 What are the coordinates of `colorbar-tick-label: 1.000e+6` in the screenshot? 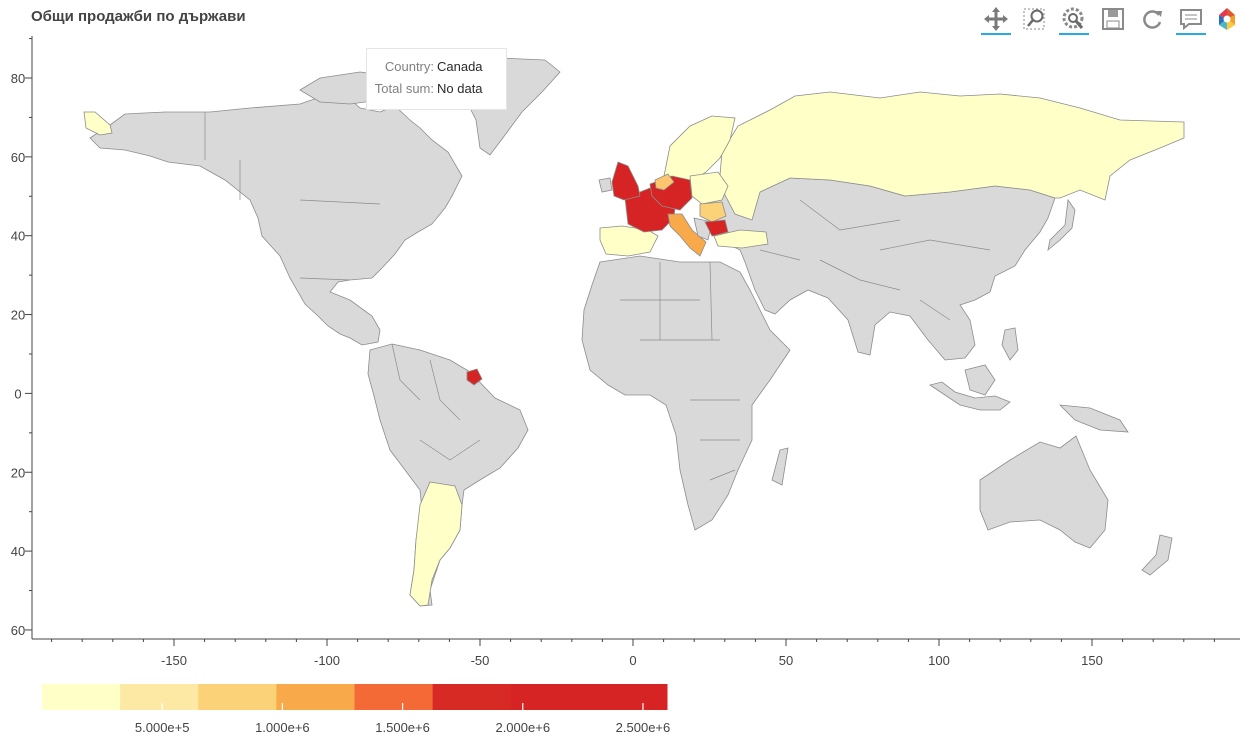 It's located at (282, 727).